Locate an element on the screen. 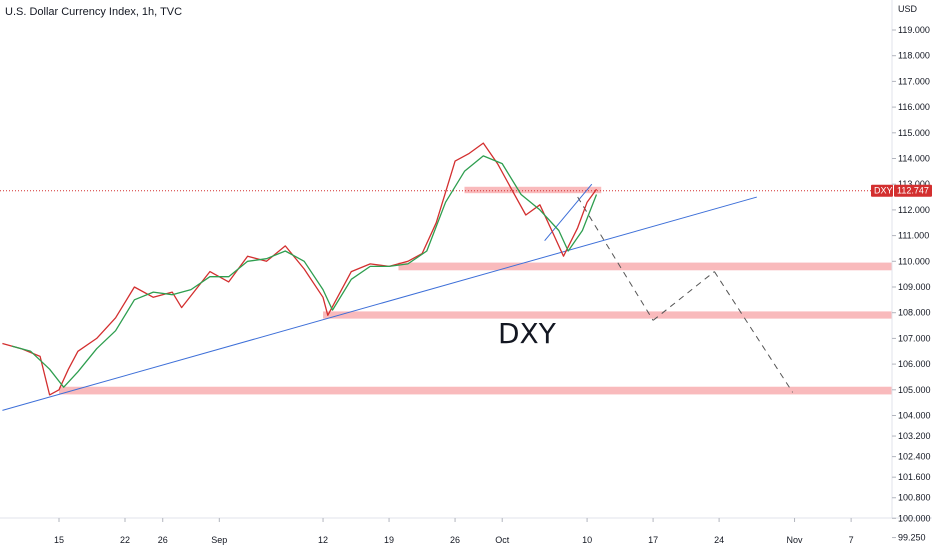  x-tick-label-1: 22 is located at coordinates (125, 540).